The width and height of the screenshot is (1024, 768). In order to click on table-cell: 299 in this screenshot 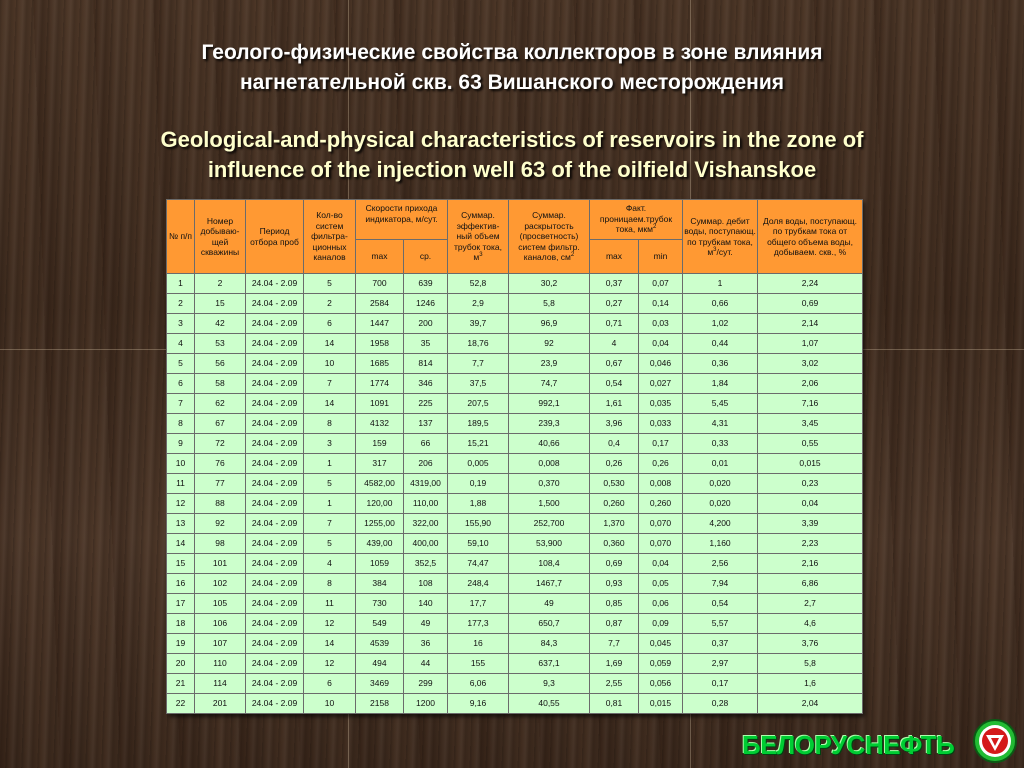, I will do `click(425, 683)`.